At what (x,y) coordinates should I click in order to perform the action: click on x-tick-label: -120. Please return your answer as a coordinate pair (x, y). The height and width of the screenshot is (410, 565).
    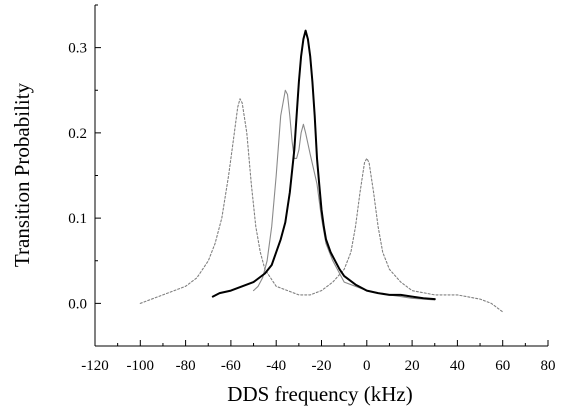
    Looking at the image, I should click on (95, 366).